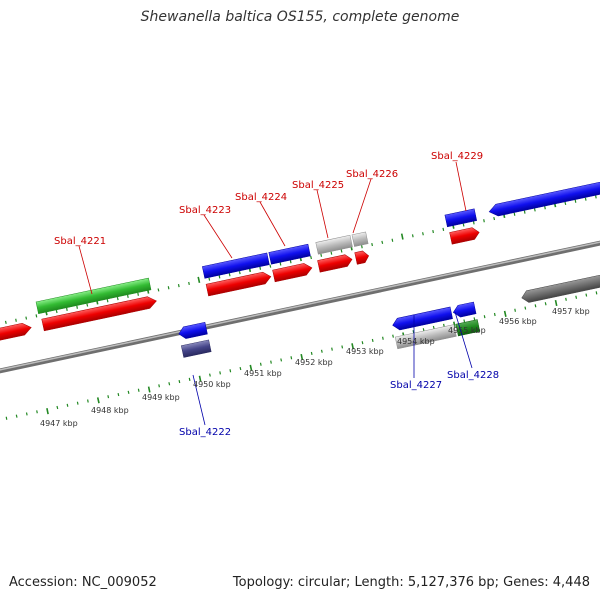 This screenshot has width=600, height=600. Describe the element at coordinates (473, 375) in the screenshot. I see `label-sbal-4228: Sbal_4228` at that location.